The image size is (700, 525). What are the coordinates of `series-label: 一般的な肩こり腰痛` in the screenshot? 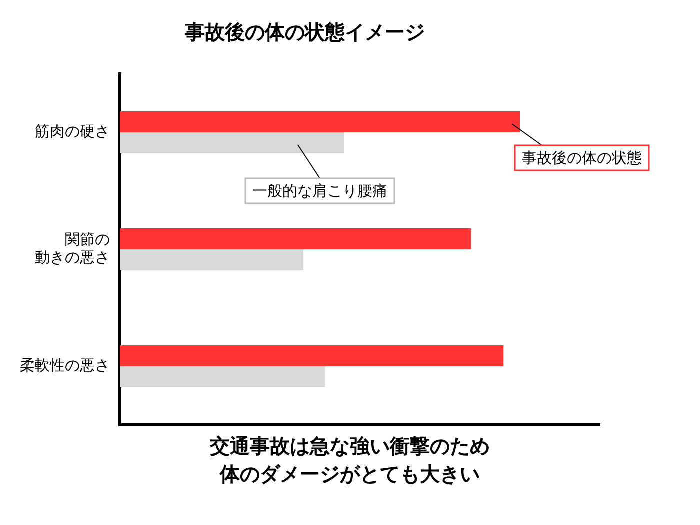 It's located at (320, 191).